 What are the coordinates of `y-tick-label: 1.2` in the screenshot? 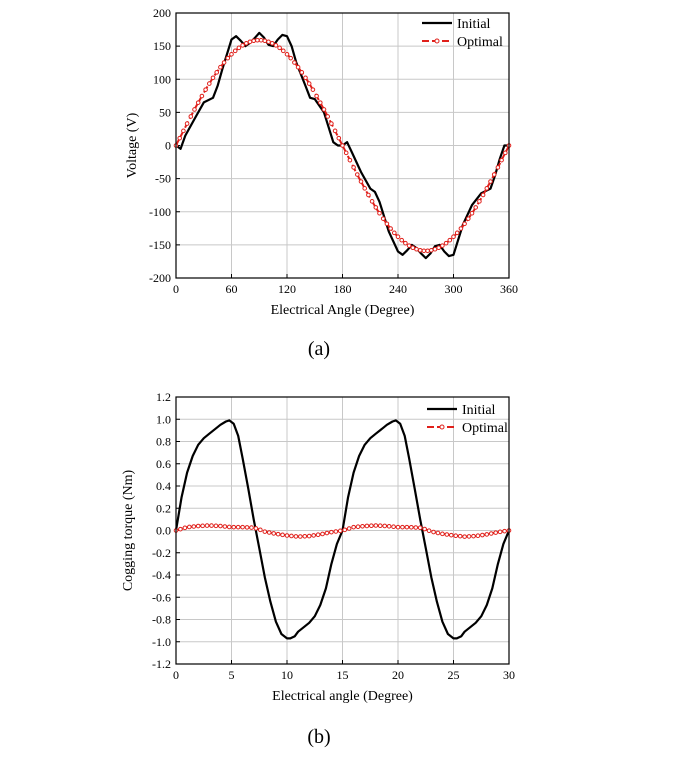 It's located at (163, 397).